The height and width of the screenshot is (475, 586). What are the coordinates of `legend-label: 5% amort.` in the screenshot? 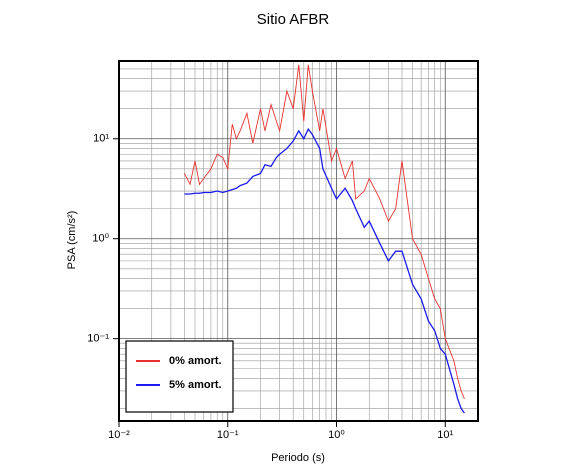 It's located at (195, 385).